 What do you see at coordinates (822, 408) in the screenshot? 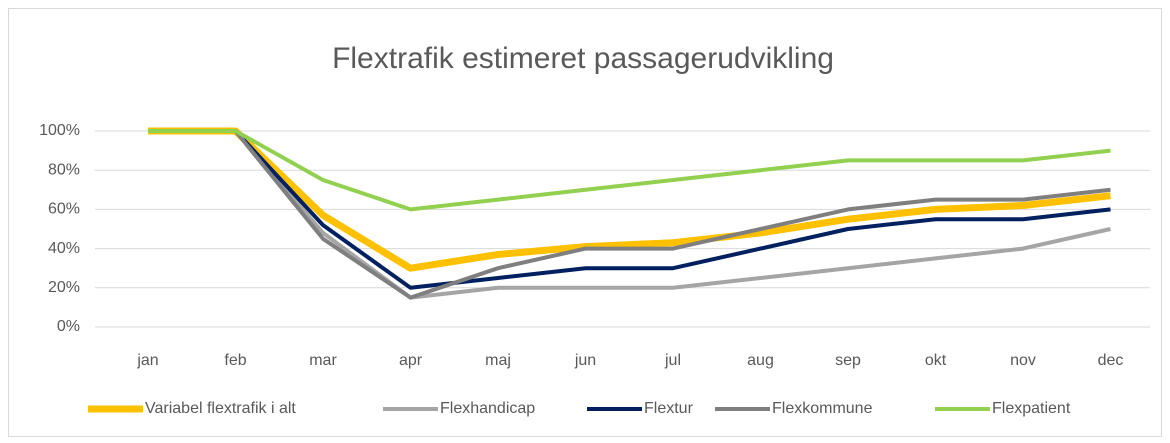
I see `legend-label: Flexkommune` at bounding box center [822, 408].